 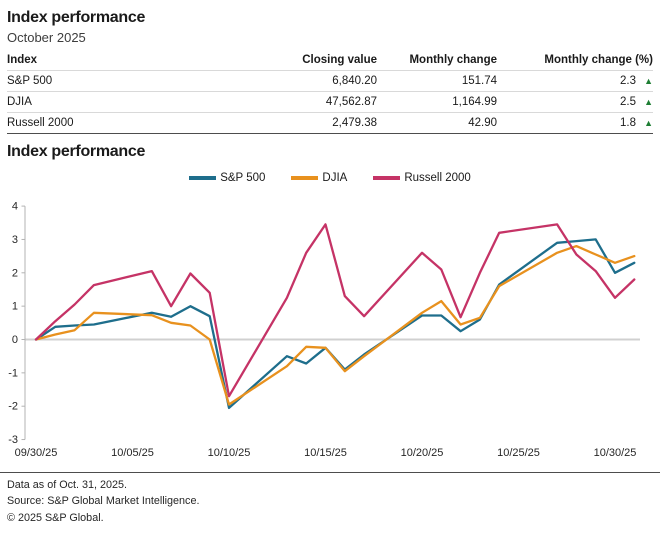 I want to click on table-row: DJIA 47,562.87 1,164.99 2.5 ▲, so click(x=330, y=102).